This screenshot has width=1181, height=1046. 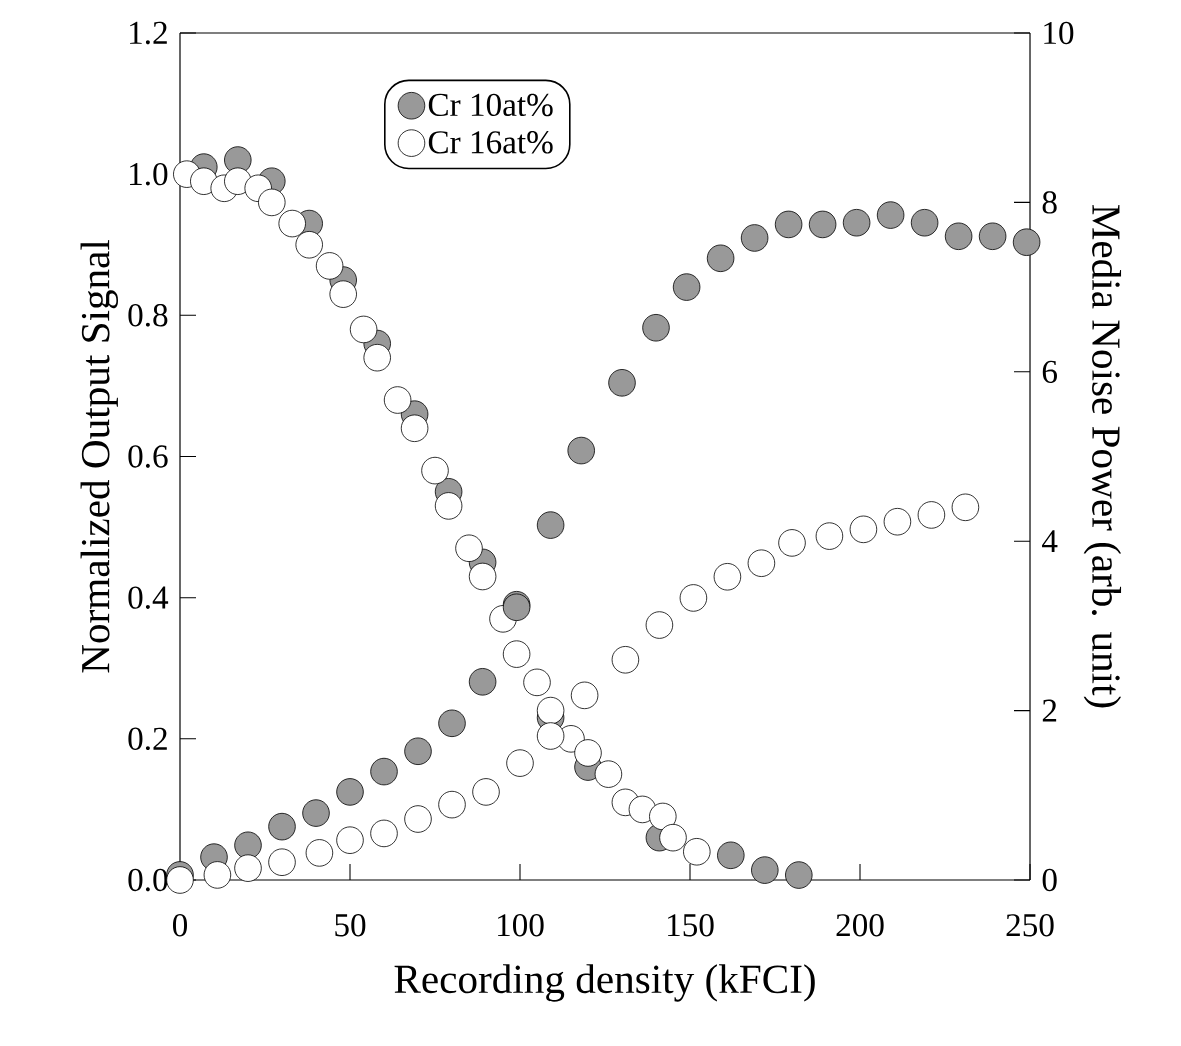 I want to click on x-tick-label: 250, so click(x=1030, y=925).